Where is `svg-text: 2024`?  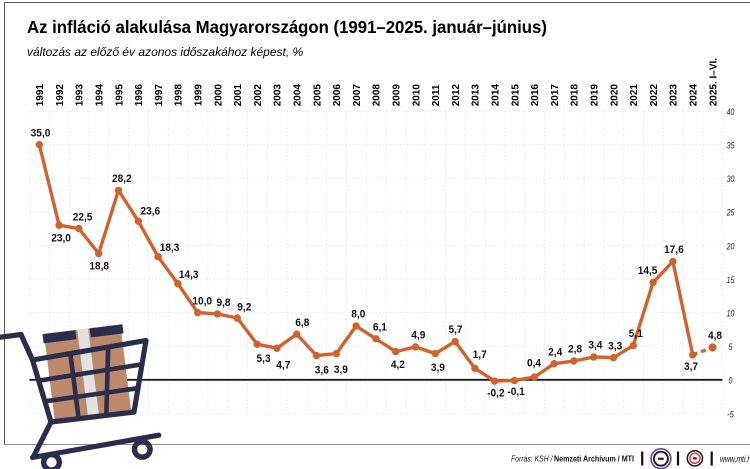
svg-text: 2024 is located at coordinates (694, 95).